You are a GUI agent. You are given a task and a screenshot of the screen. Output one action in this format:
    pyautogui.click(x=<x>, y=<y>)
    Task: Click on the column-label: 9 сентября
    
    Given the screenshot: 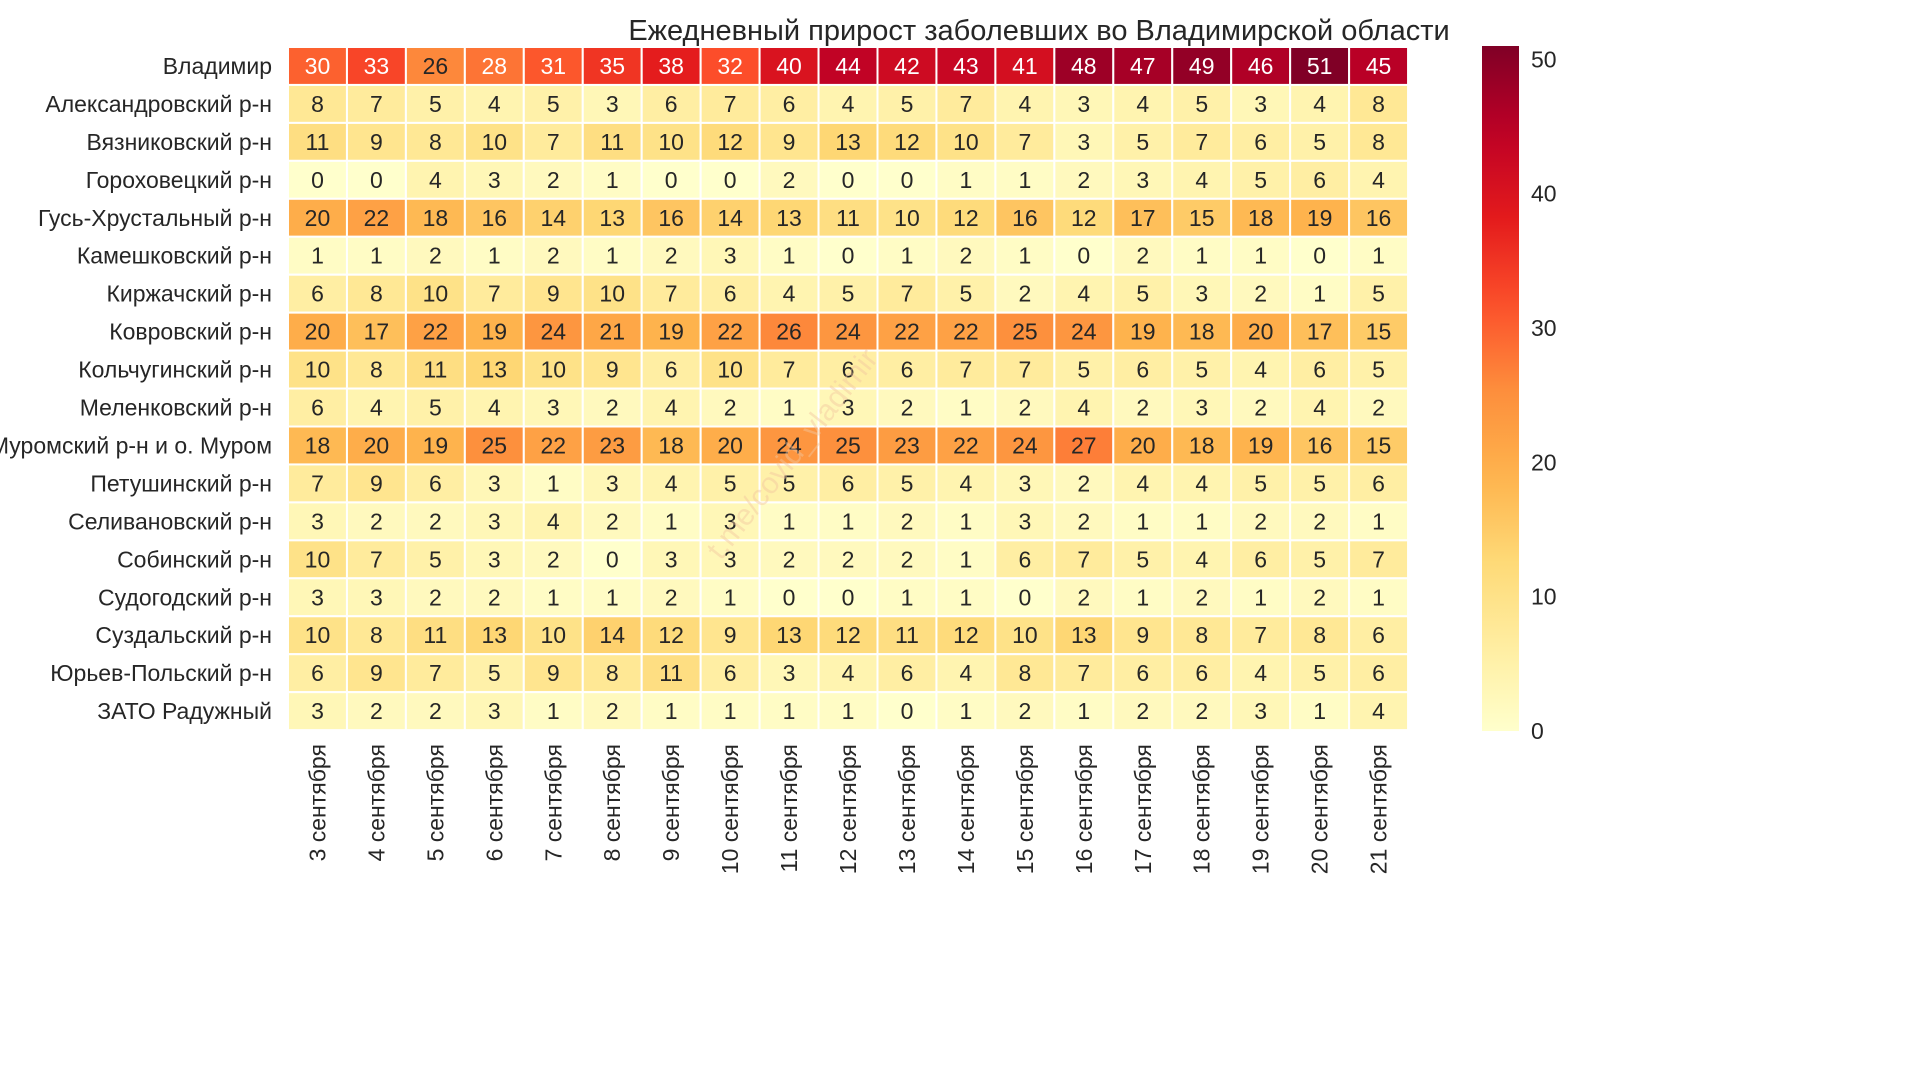 What is the action you would take?
    pyautogui.click(x=671, y=802)
    